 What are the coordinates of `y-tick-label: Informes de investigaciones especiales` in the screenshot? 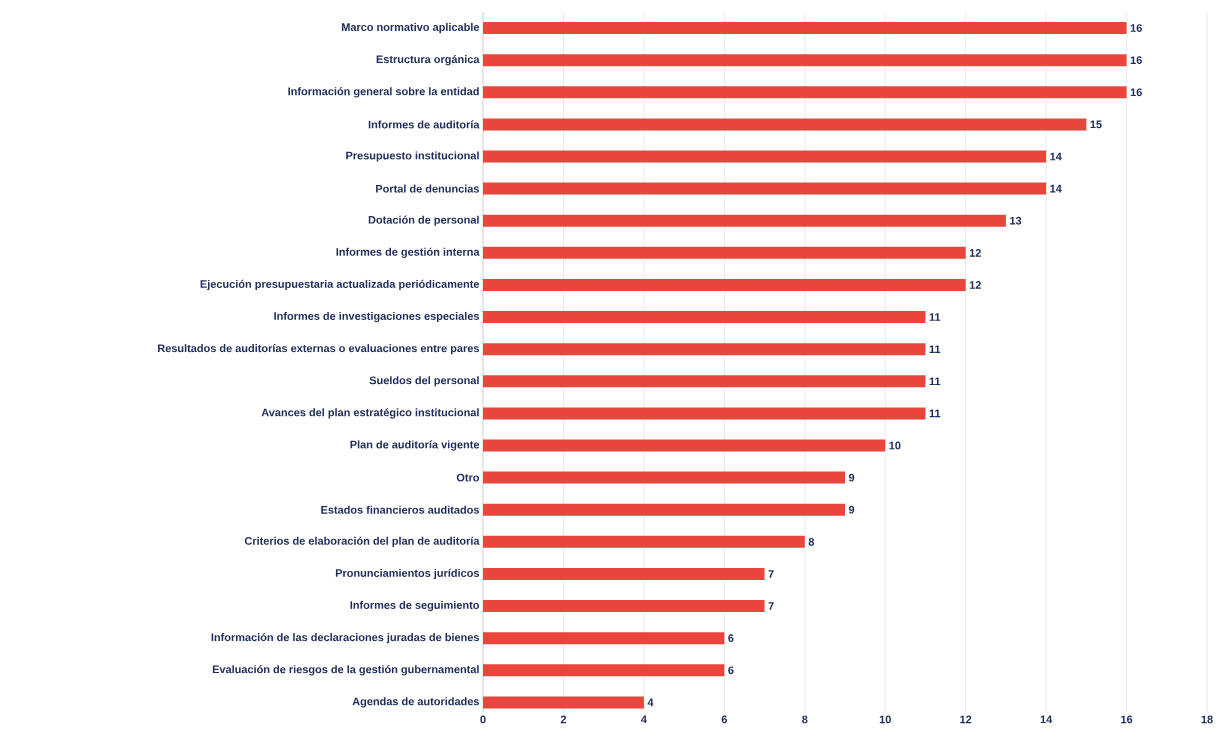 It's located at (377, 317).